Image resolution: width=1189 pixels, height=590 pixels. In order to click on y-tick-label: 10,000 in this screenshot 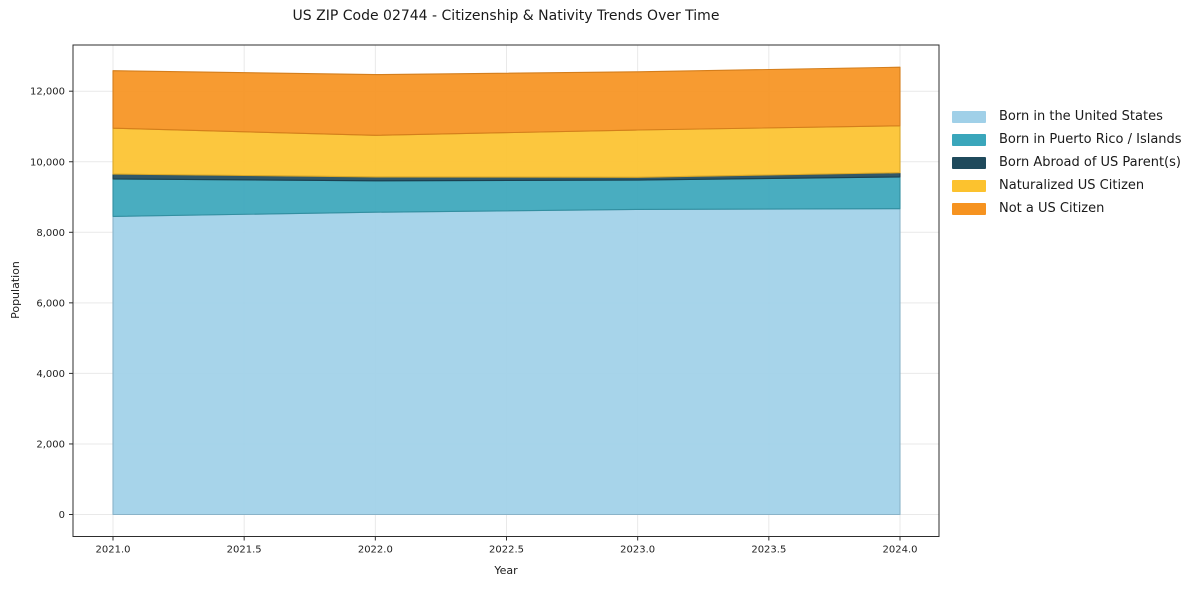, I will do `click(47, 162)`.